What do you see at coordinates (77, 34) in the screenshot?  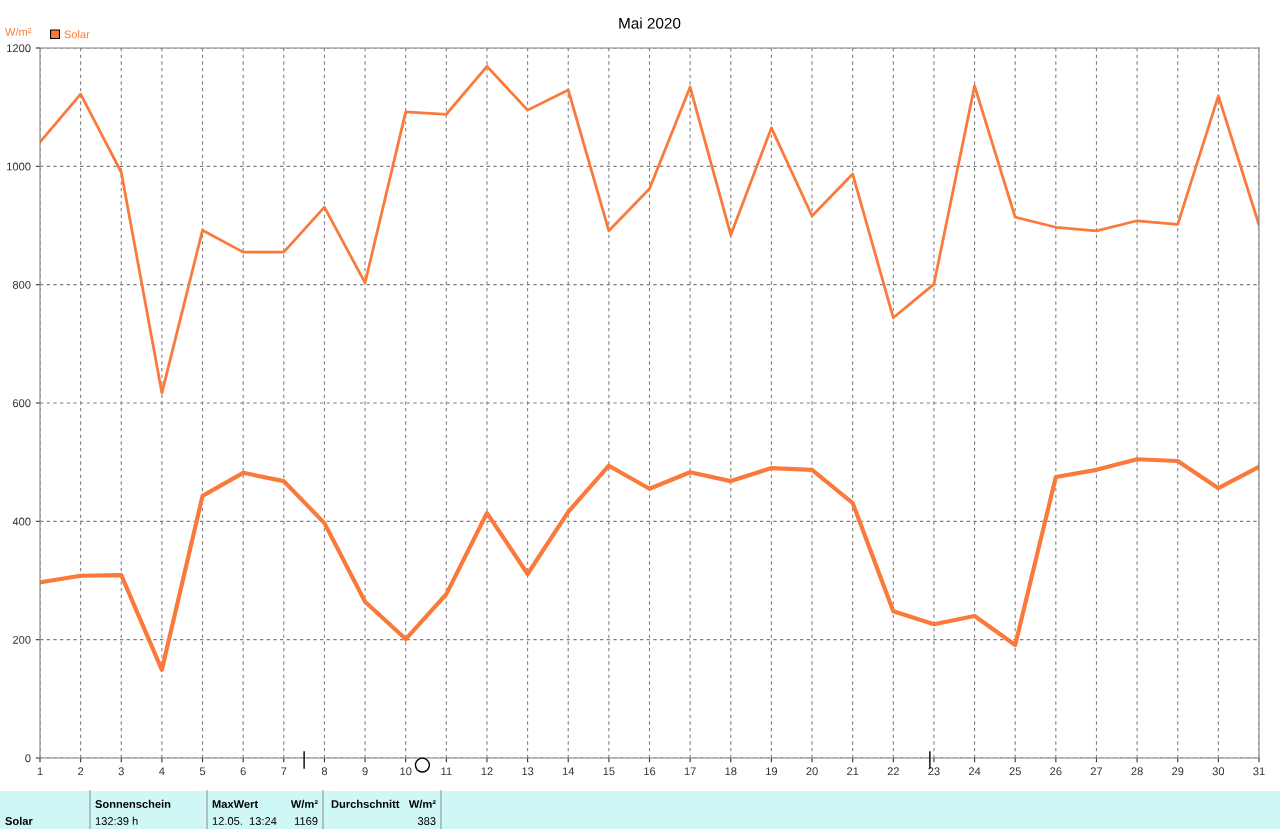 I see `legend-label: Solar` at bounding box center [77, 34].